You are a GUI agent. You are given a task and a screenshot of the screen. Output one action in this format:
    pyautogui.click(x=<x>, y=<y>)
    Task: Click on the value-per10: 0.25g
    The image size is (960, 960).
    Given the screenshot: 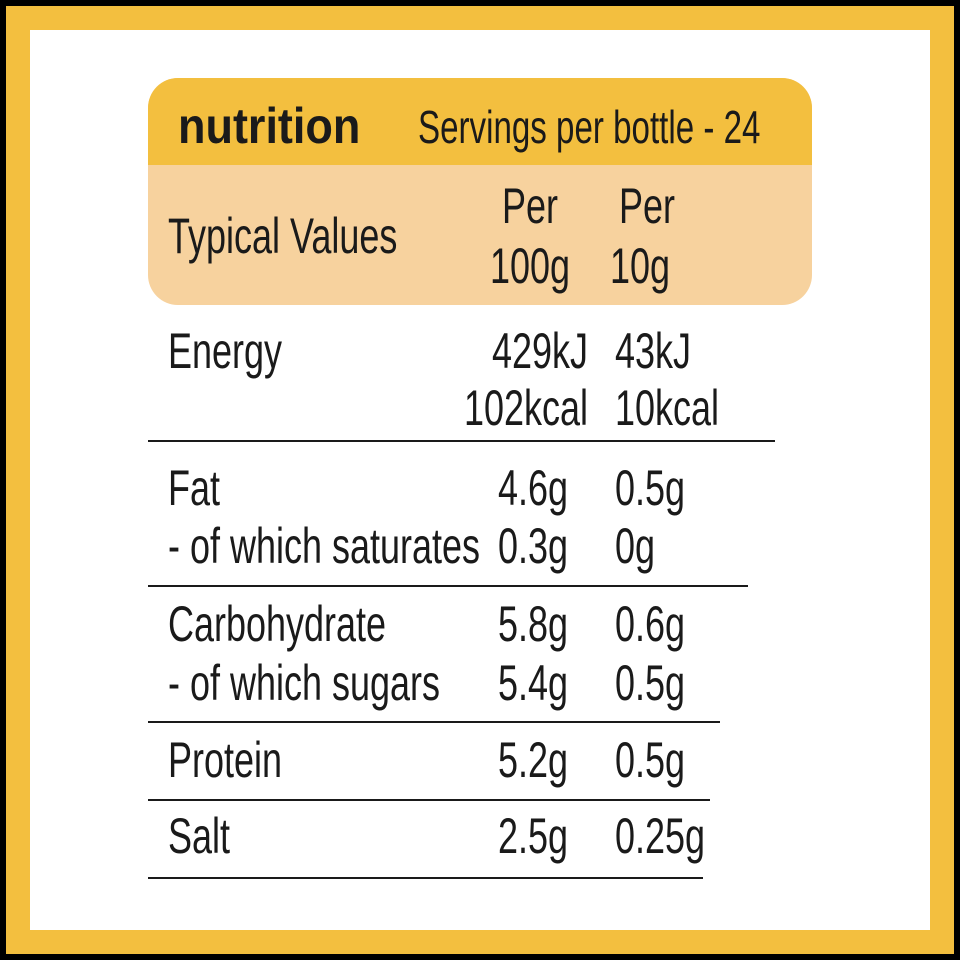 What is the action you would take?
    pyautogui.click(x=660, y=836)
    